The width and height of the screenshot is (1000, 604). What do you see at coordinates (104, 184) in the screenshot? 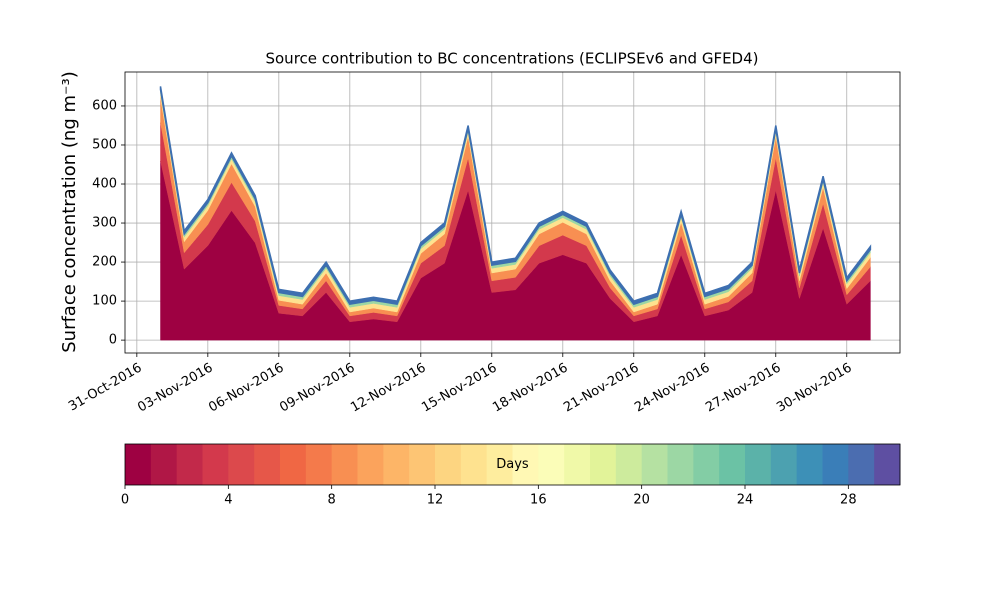
I see `y-tick-label: 400` at bounding box center [104, 184].